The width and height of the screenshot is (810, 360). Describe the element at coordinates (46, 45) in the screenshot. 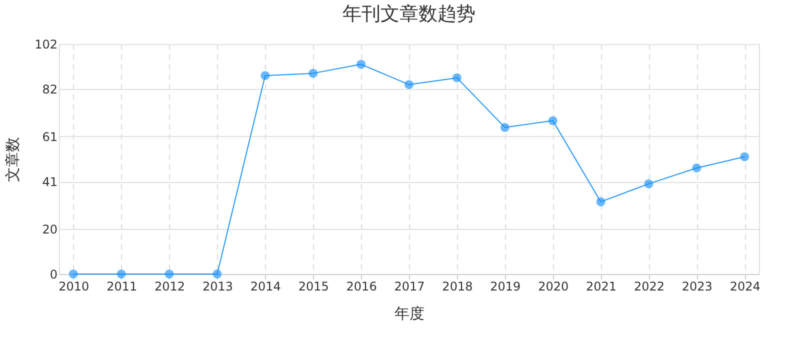

I see `y-tick-label: 102` at that location.